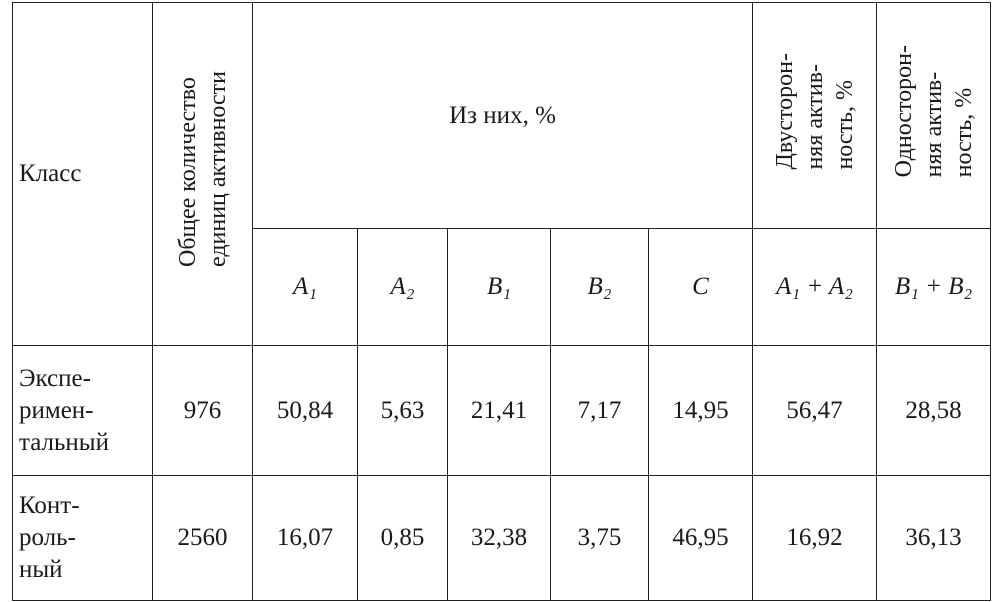 The image size is (1000, 602). What do you see at coordinates (305, 410) in the screenshot?
I see `data-cell: 50,84` at bounding box center [305, 410].